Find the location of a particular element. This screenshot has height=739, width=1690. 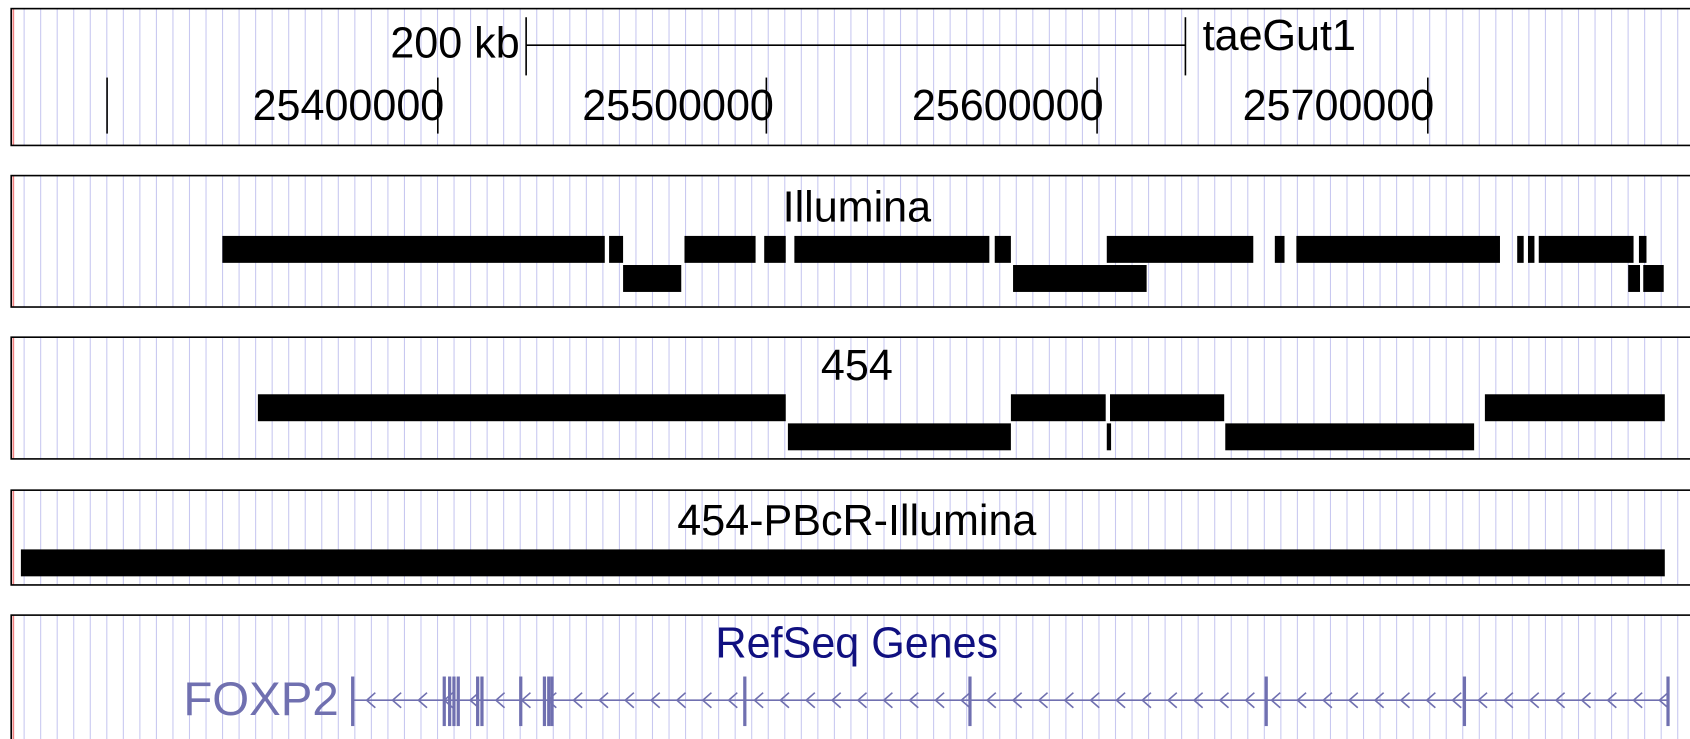

position-label: 25400000 is located at coordinates (349, 106).